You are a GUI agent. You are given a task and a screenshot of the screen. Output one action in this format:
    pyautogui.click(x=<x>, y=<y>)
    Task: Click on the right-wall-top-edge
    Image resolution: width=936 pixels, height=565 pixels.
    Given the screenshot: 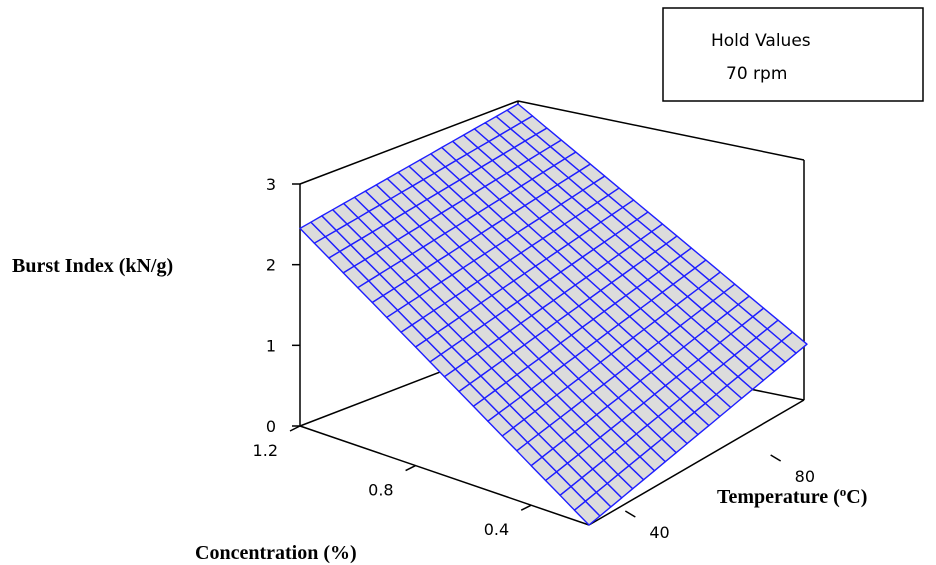 What is the action you would take?
    pyautogui.click(x=661, y=130)
    